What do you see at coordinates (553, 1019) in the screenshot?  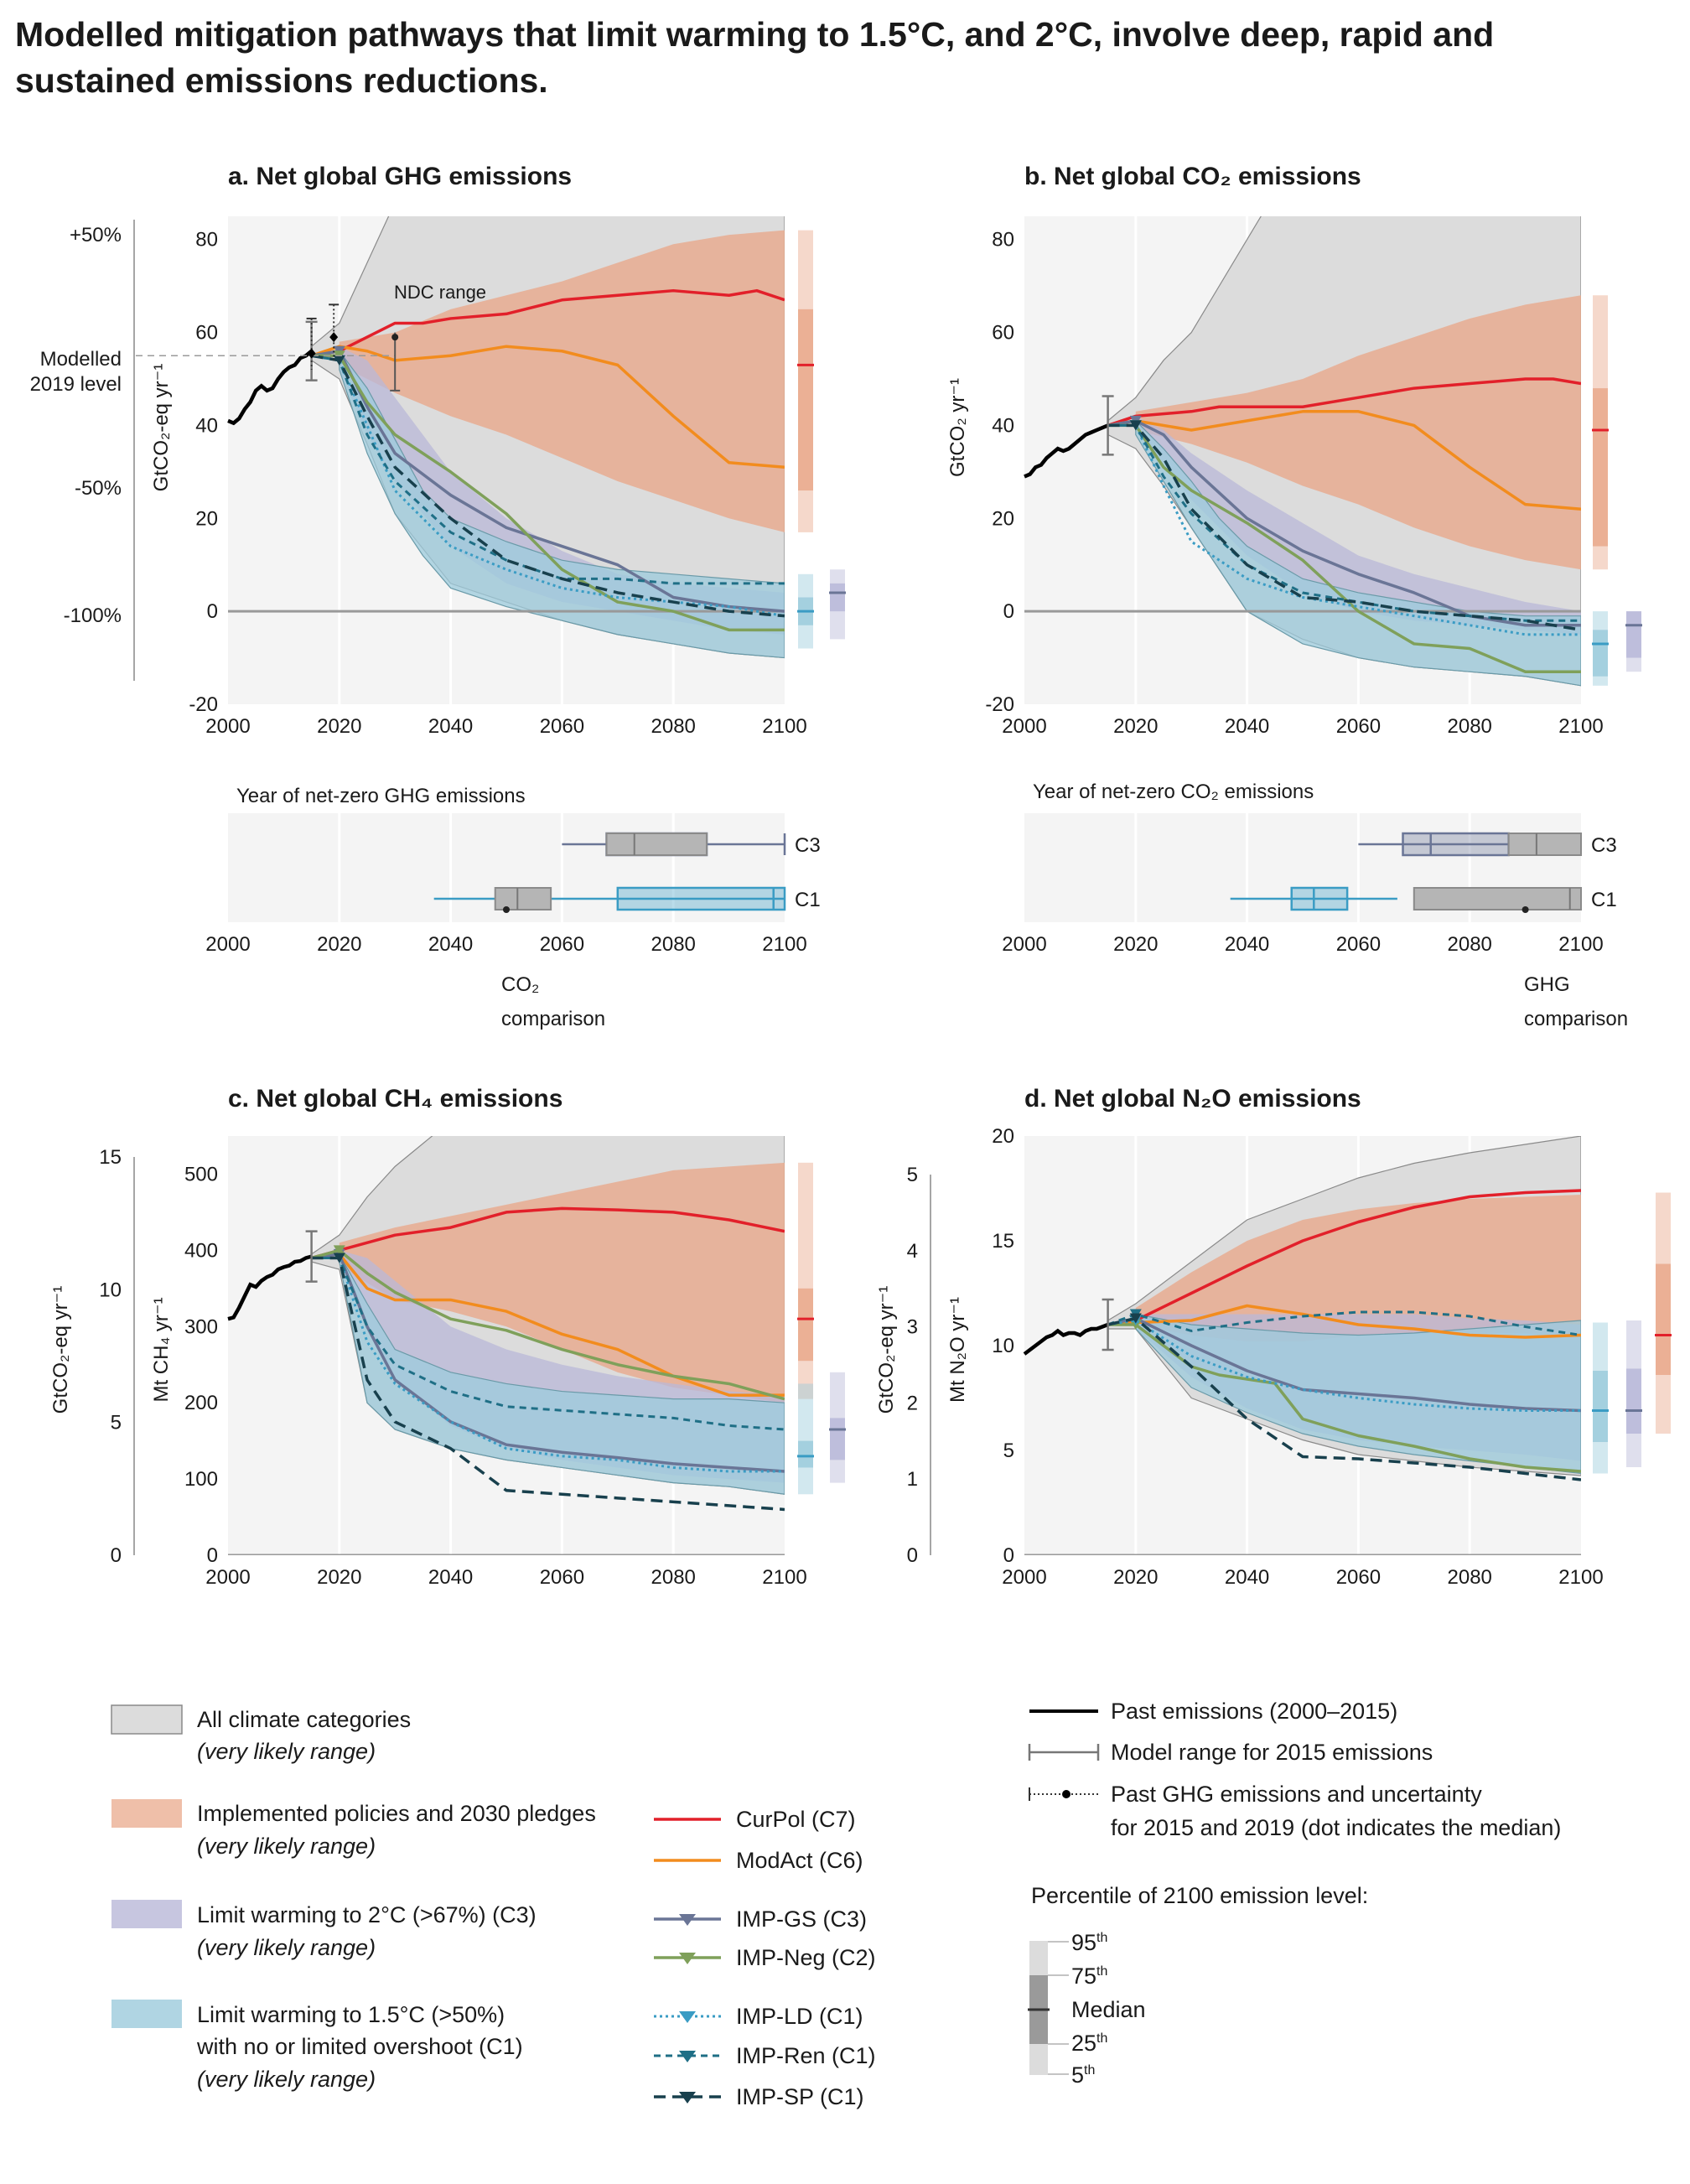 I see `panel-a-comparison-2: comparison` at bounding box center [553, 1019].